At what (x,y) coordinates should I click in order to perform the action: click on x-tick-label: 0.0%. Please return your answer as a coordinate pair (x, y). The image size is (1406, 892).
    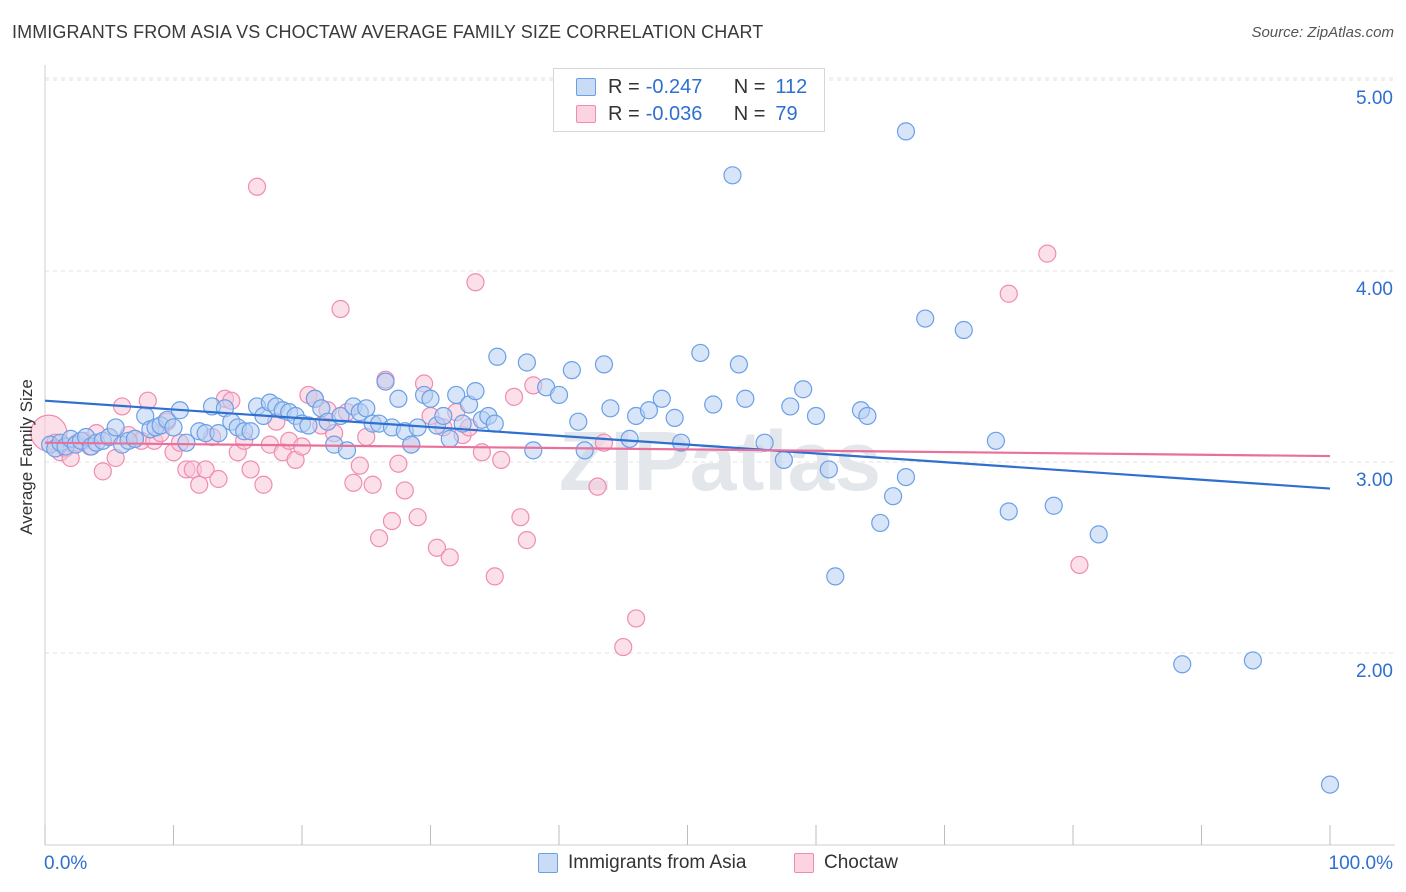
    Looking at the image, I should click on (65, 863).